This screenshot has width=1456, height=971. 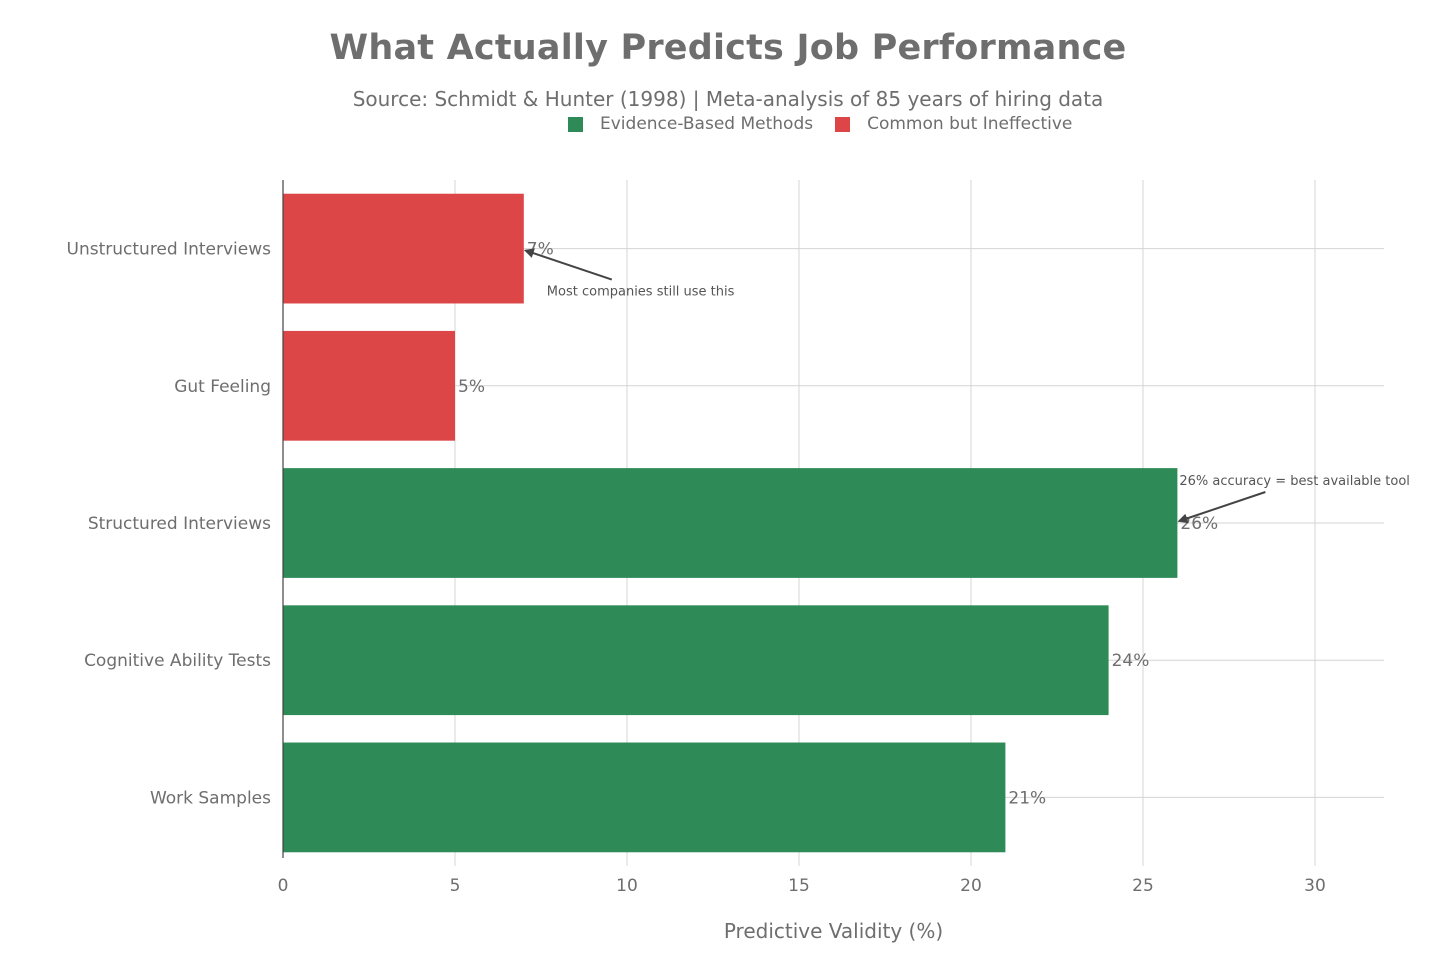 I want to click on data-label-work-samples: 21%, so click(x=1027, y=798).